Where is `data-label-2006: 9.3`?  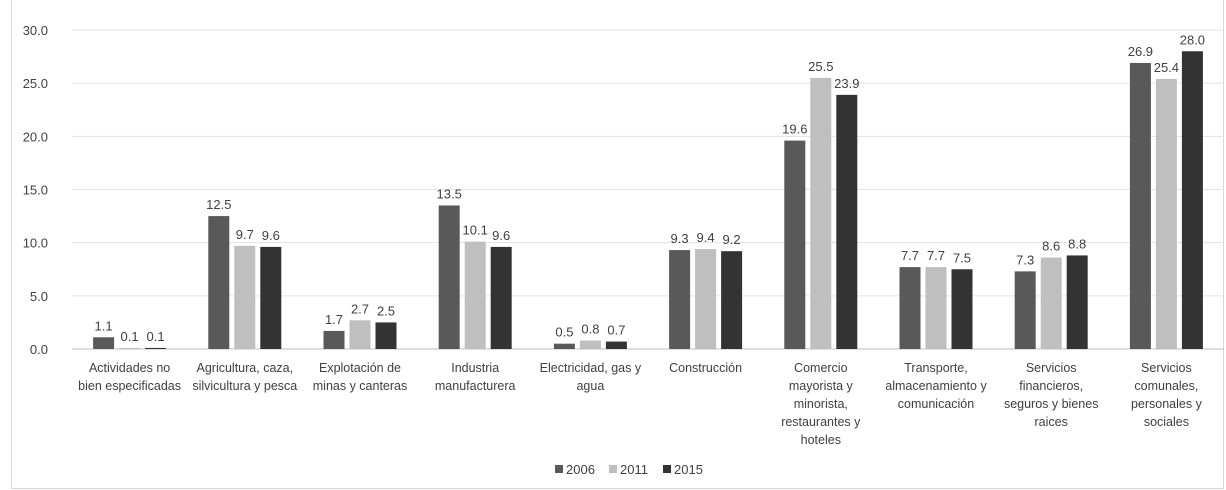
data-label-2006: 9.3 is located at coordinates (680, 238).